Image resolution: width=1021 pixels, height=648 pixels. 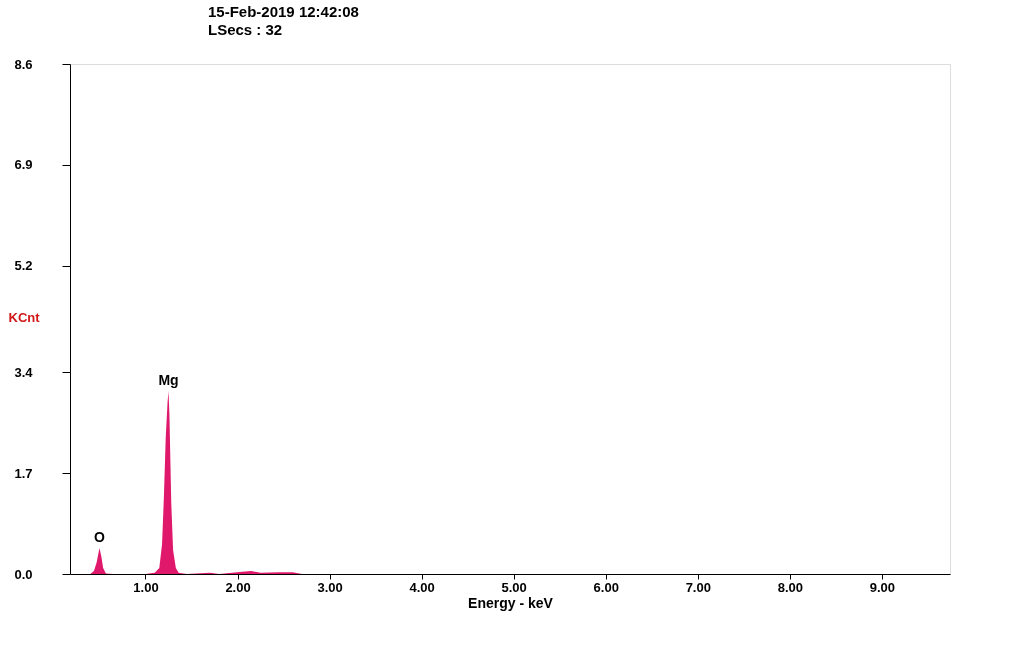 What do you see at coordinates (24, 372) in the screenshot?
I see `y-tick-label: 3.4` at bounding box center [24, 372].